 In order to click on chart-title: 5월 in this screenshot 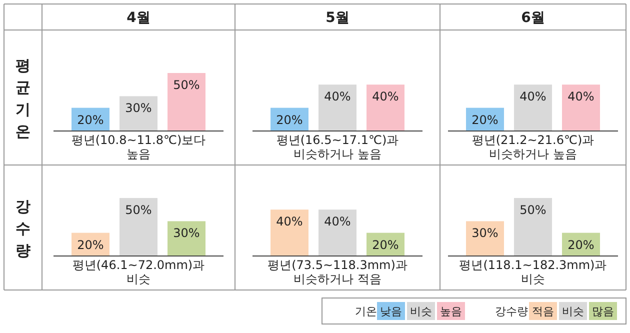, I will do `click(338, 18)`.